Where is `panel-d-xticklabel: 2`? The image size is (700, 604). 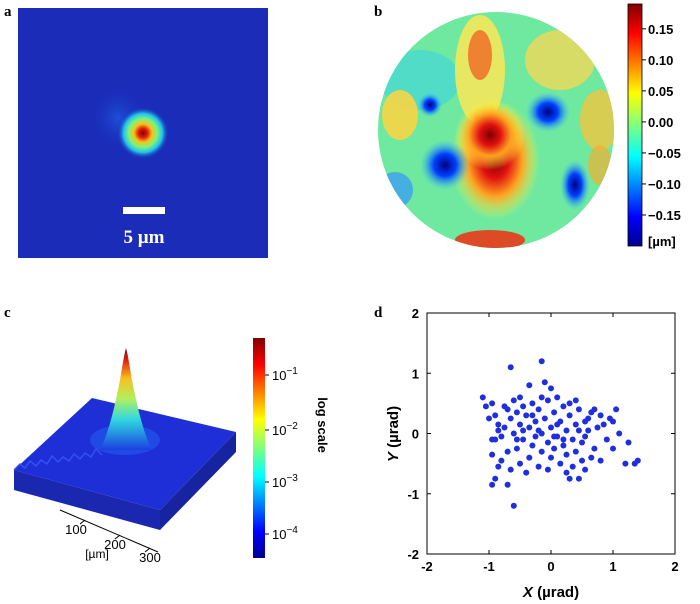
panel-d-xticklabel: 2 is located at coordinates (674, 566).